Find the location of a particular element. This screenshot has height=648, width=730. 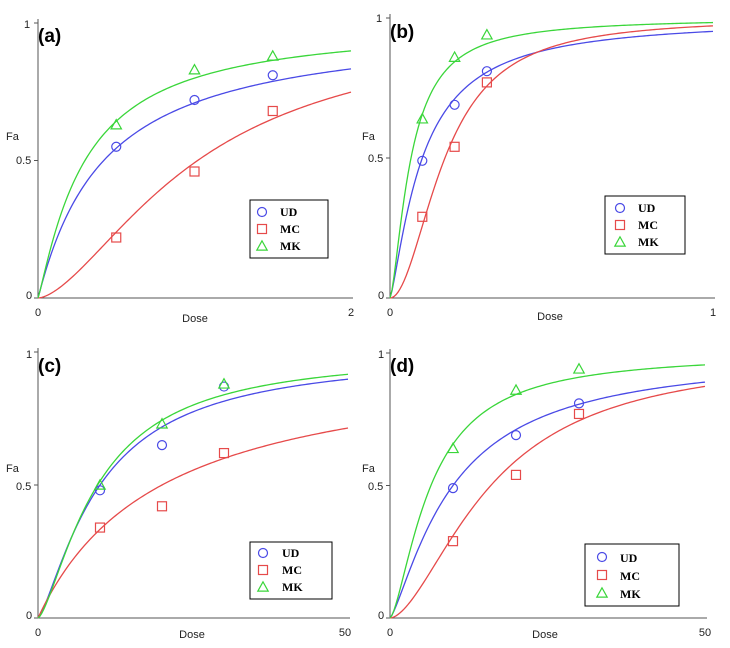

panel-label-d: (d) is located at coordinates (402, 366).